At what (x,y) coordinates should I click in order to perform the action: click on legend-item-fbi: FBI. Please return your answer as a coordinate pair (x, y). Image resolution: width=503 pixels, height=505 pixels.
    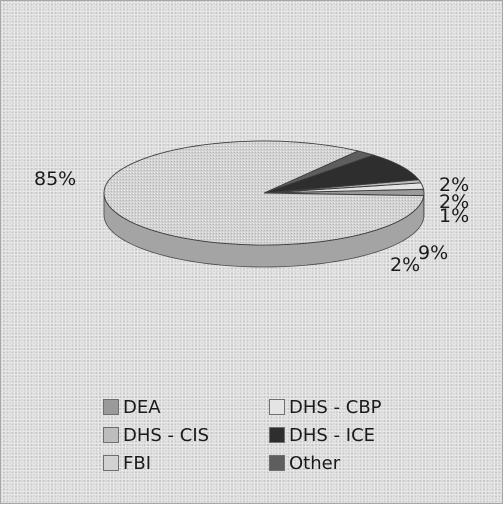
    Looking at the image, I should click on (186, 463).